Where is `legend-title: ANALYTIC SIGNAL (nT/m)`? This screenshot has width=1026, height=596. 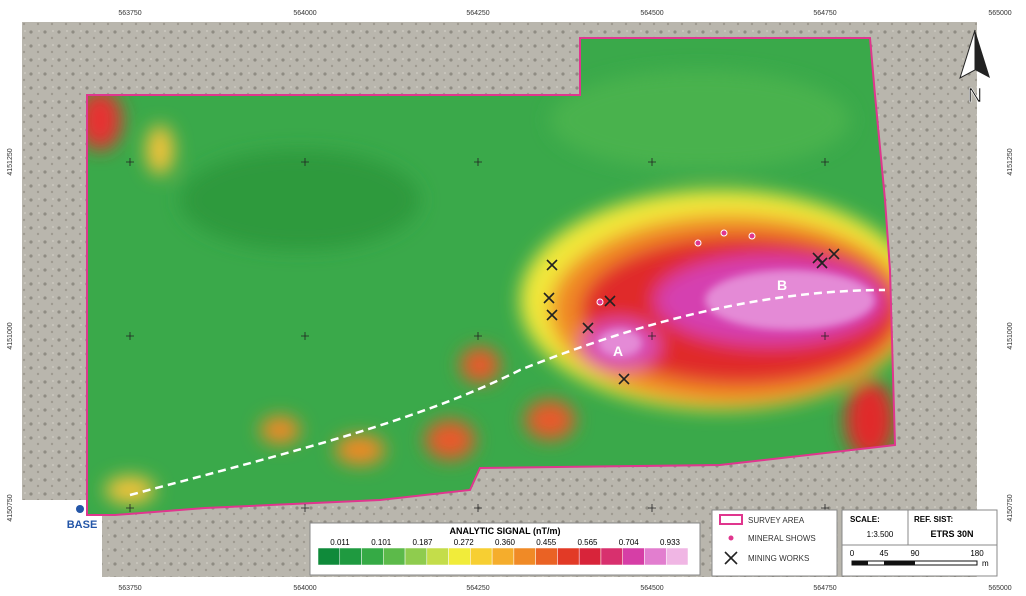
legend-title: ANALYTIC SIGNAL (nT/m) is located at coordinates (504, 531).